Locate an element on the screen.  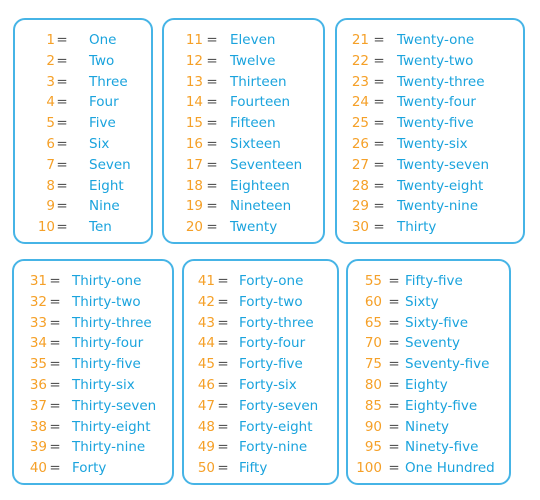
number-row: 42 = Forty-two is located at coordinates (260, 302).